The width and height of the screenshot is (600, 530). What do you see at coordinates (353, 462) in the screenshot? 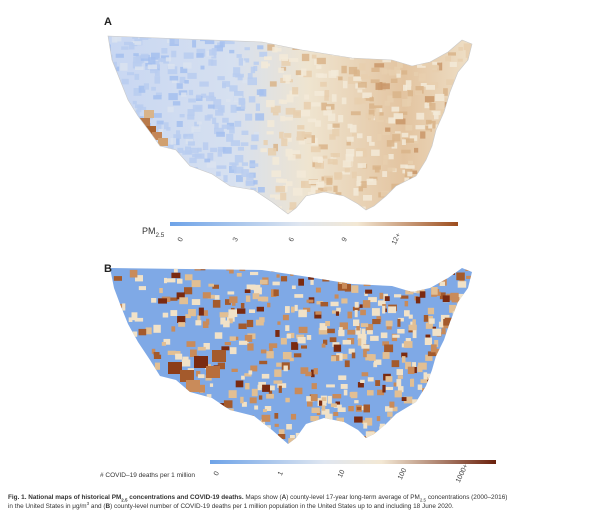
I see `covid-legend-bar` at bounding box center [353, 462].